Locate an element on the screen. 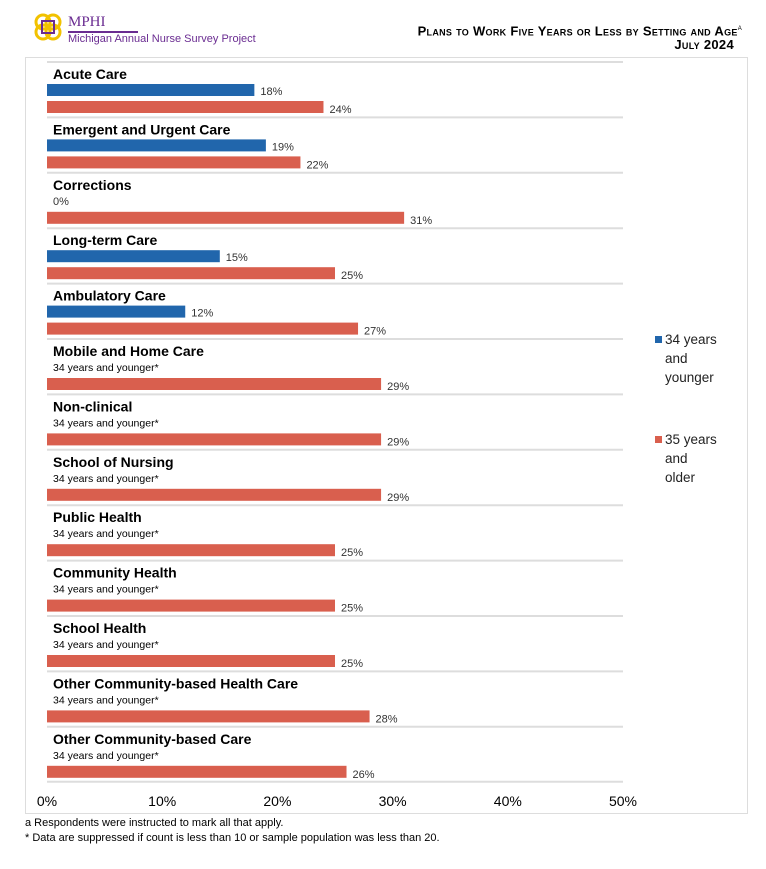 The height and width of the screenshot is (869, 766). data-label: 28% is located at coordinates (387, 719).